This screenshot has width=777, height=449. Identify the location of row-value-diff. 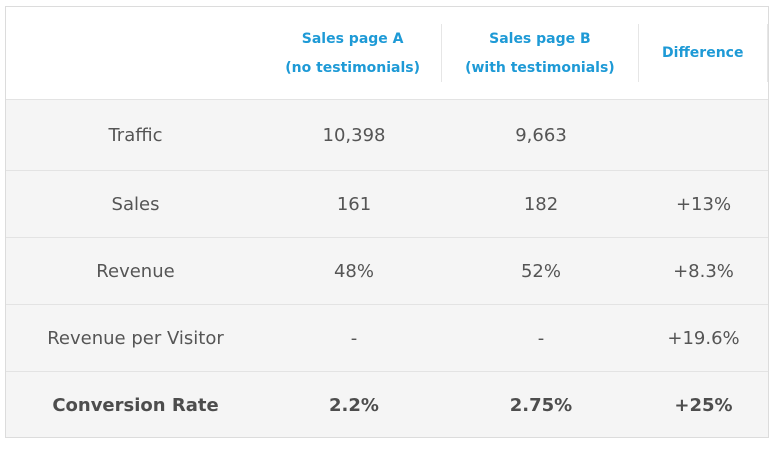
(703, 135).